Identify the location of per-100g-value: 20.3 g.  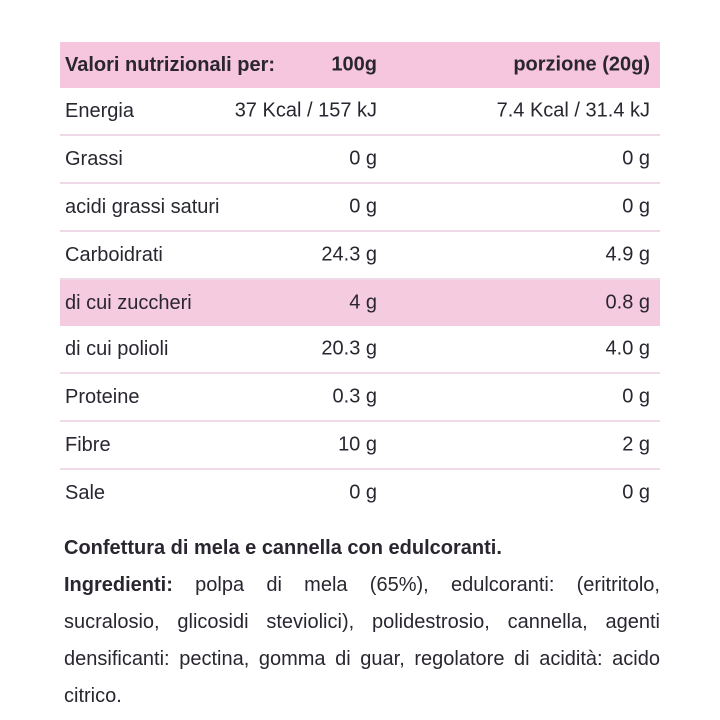
(349, 348).